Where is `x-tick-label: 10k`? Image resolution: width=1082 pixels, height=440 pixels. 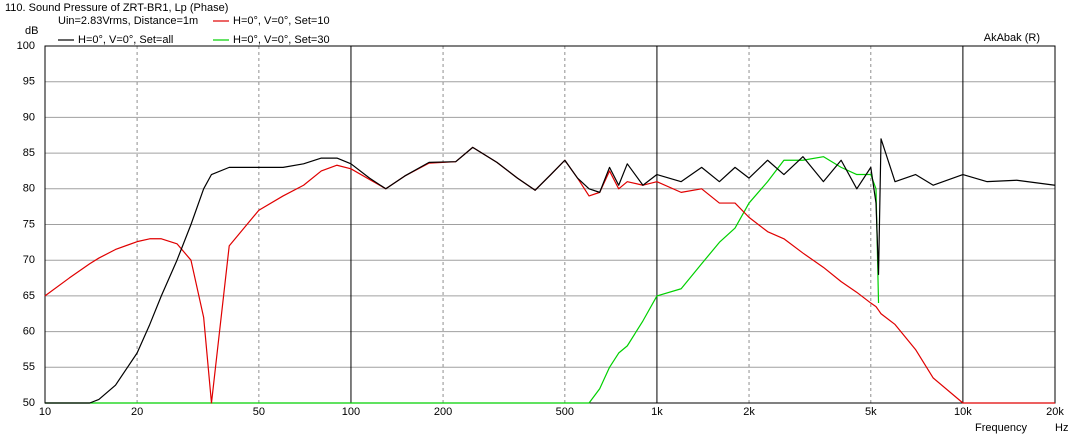
x-tick-label: 10k is located at coordinates (963, 412).